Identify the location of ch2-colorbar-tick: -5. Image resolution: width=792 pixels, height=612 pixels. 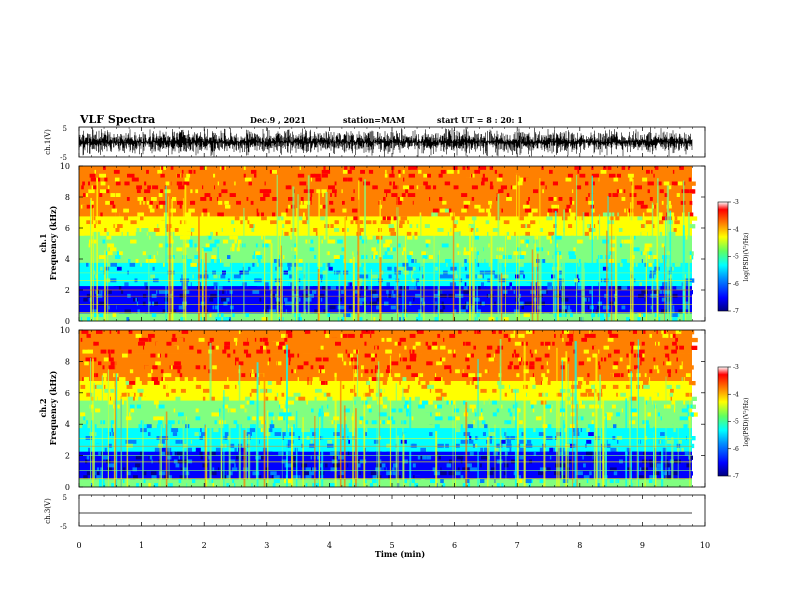
(736, 422).